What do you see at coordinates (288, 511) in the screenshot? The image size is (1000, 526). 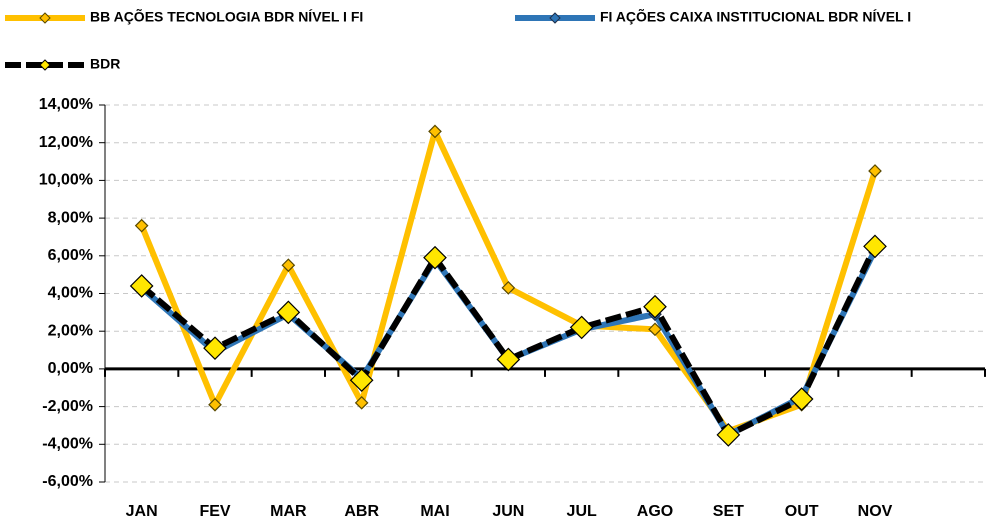 I see `x-tick-label: MAR` at bounding box center [288, 511].